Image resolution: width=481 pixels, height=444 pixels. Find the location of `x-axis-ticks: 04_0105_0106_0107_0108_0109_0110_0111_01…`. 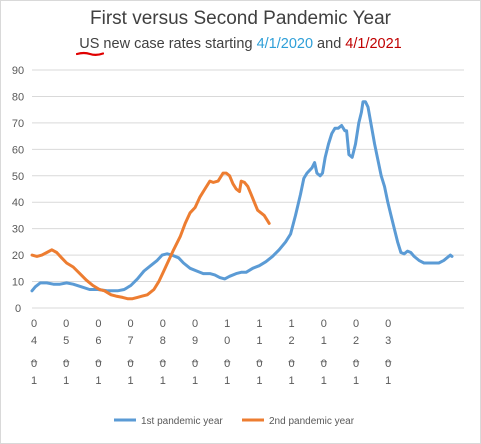

x-axis-ticks: 04_0105_0106_0107_0108_0109_0110_0111_01… is located at coordinates (211, 352).